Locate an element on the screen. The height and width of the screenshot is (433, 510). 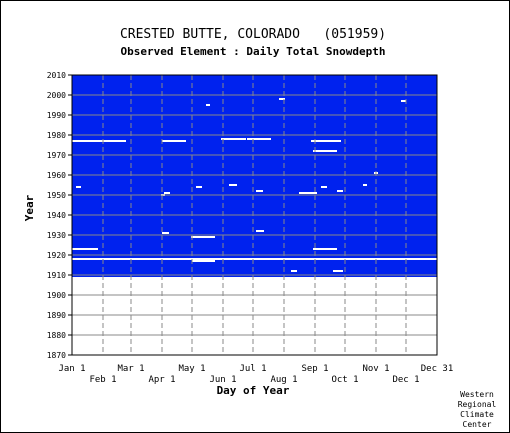
y-tick-label: 1980 is located at coordinates (56, 135).